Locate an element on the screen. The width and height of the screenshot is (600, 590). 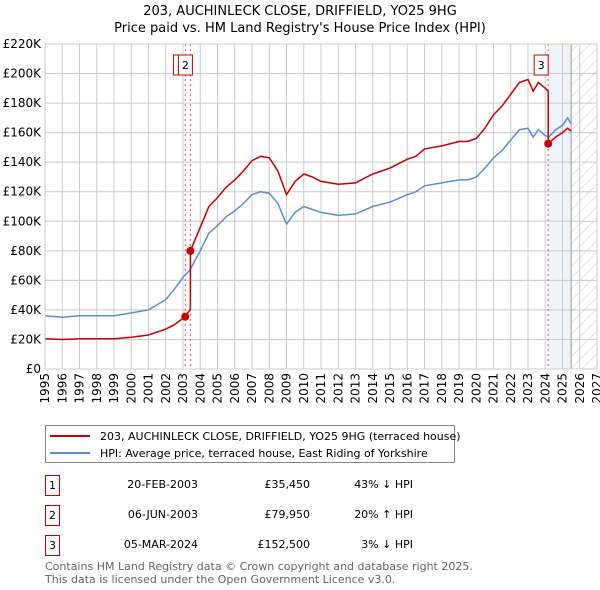
forecast-hatch is located at coordinates (584, 206).